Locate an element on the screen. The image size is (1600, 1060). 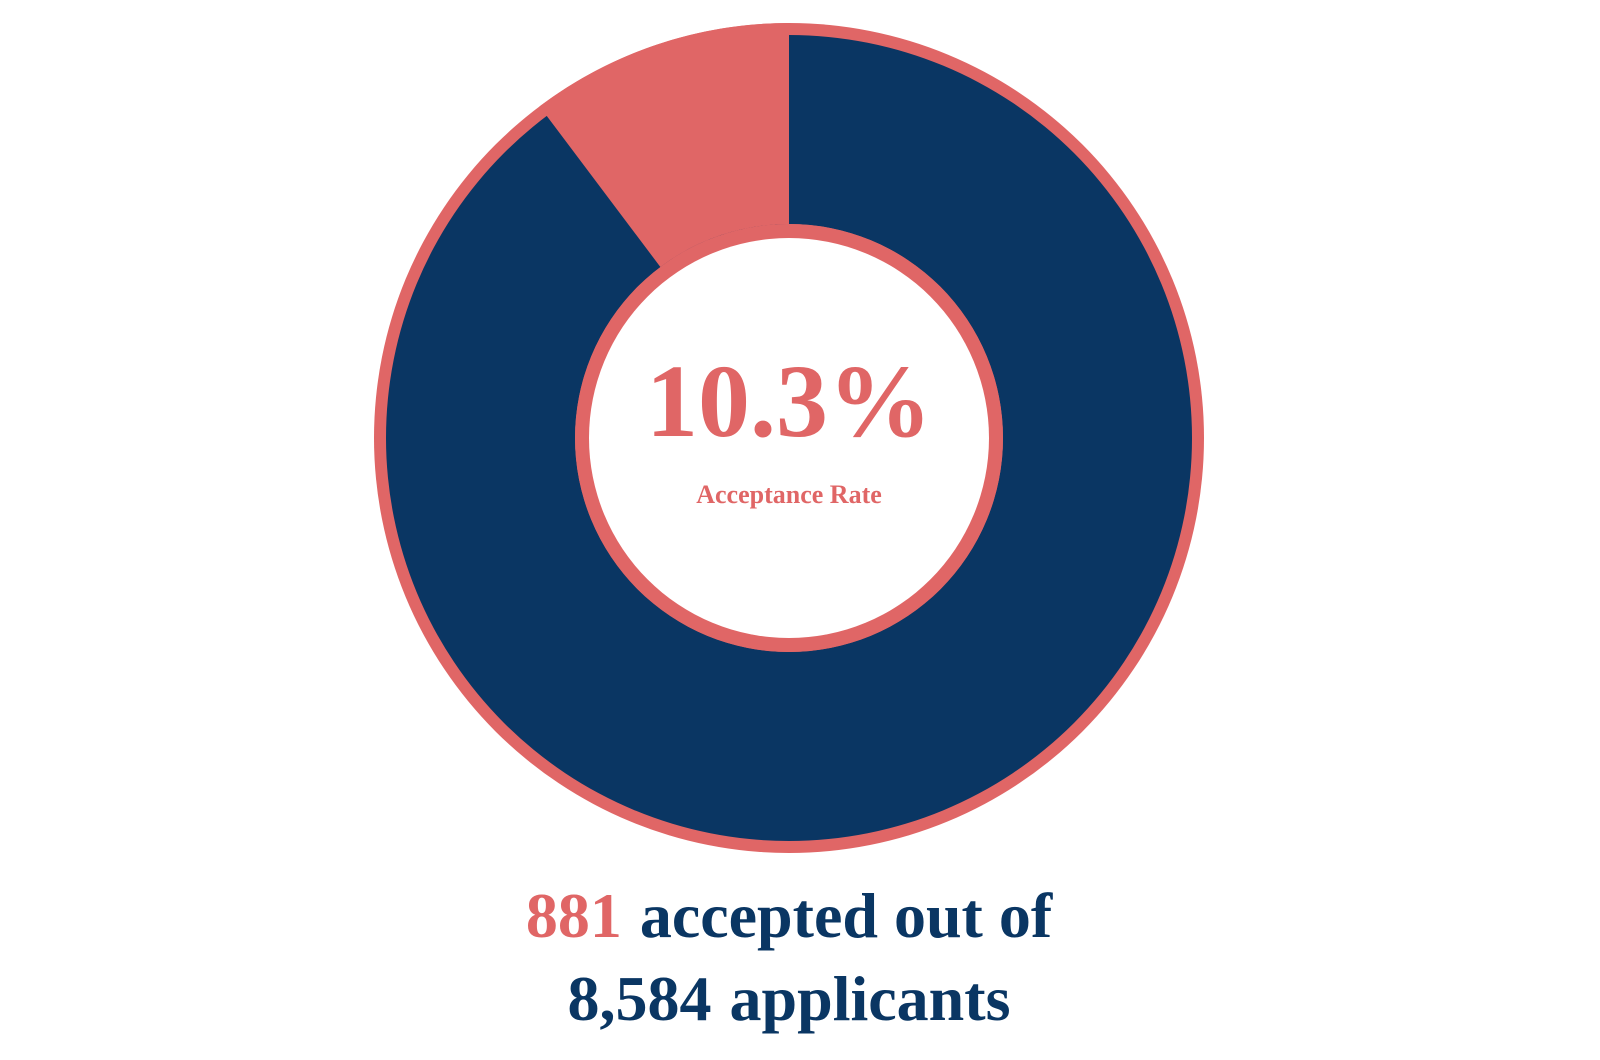
summary-line-2: 8,584 applicants is located at coordinates (789, 998).